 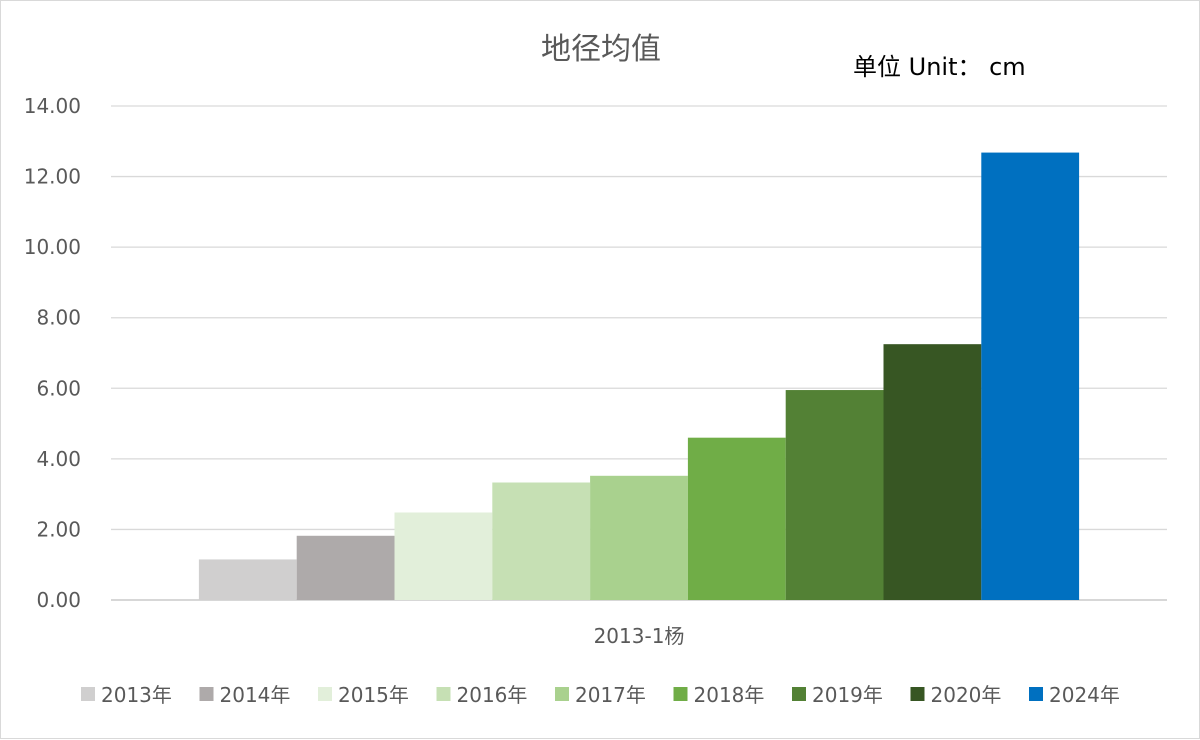 What do you see at coordinates (443, 556) in the screenshot?
I see `bar-2015年` at bounding box center [443, 556].